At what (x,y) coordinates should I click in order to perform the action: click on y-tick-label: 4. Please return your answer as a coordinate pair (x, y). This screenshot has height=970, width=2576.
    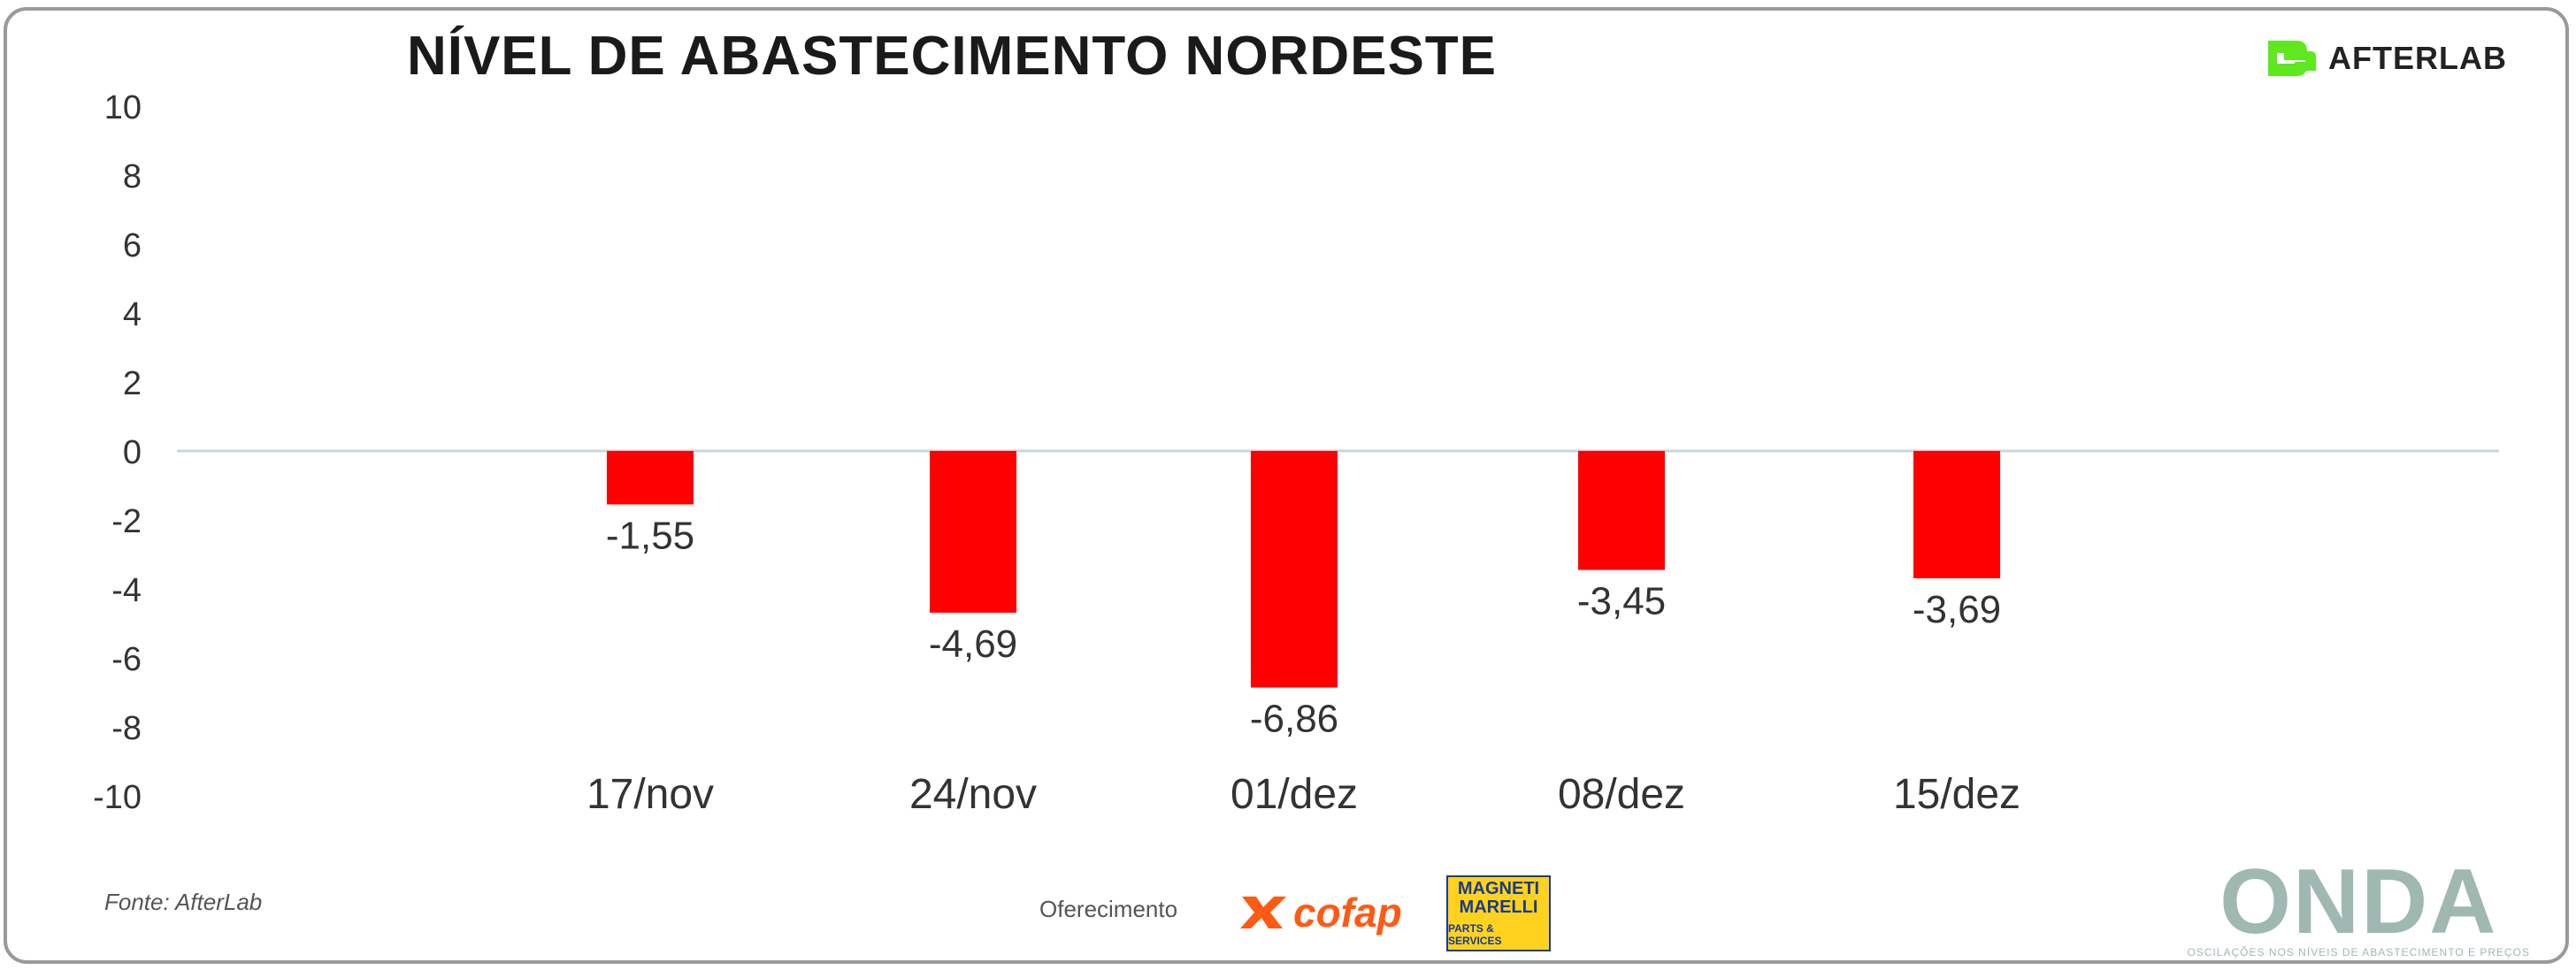
    Looking at the image, I should click on (132, 314).